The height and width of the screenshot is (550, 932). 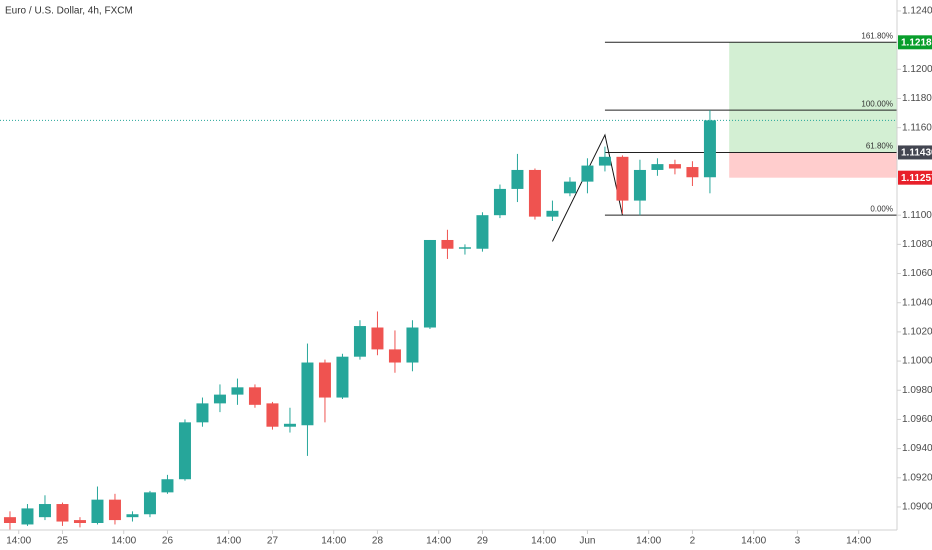 I want to click on price-badge-label: 1.11257, so click(x=916, y=178).